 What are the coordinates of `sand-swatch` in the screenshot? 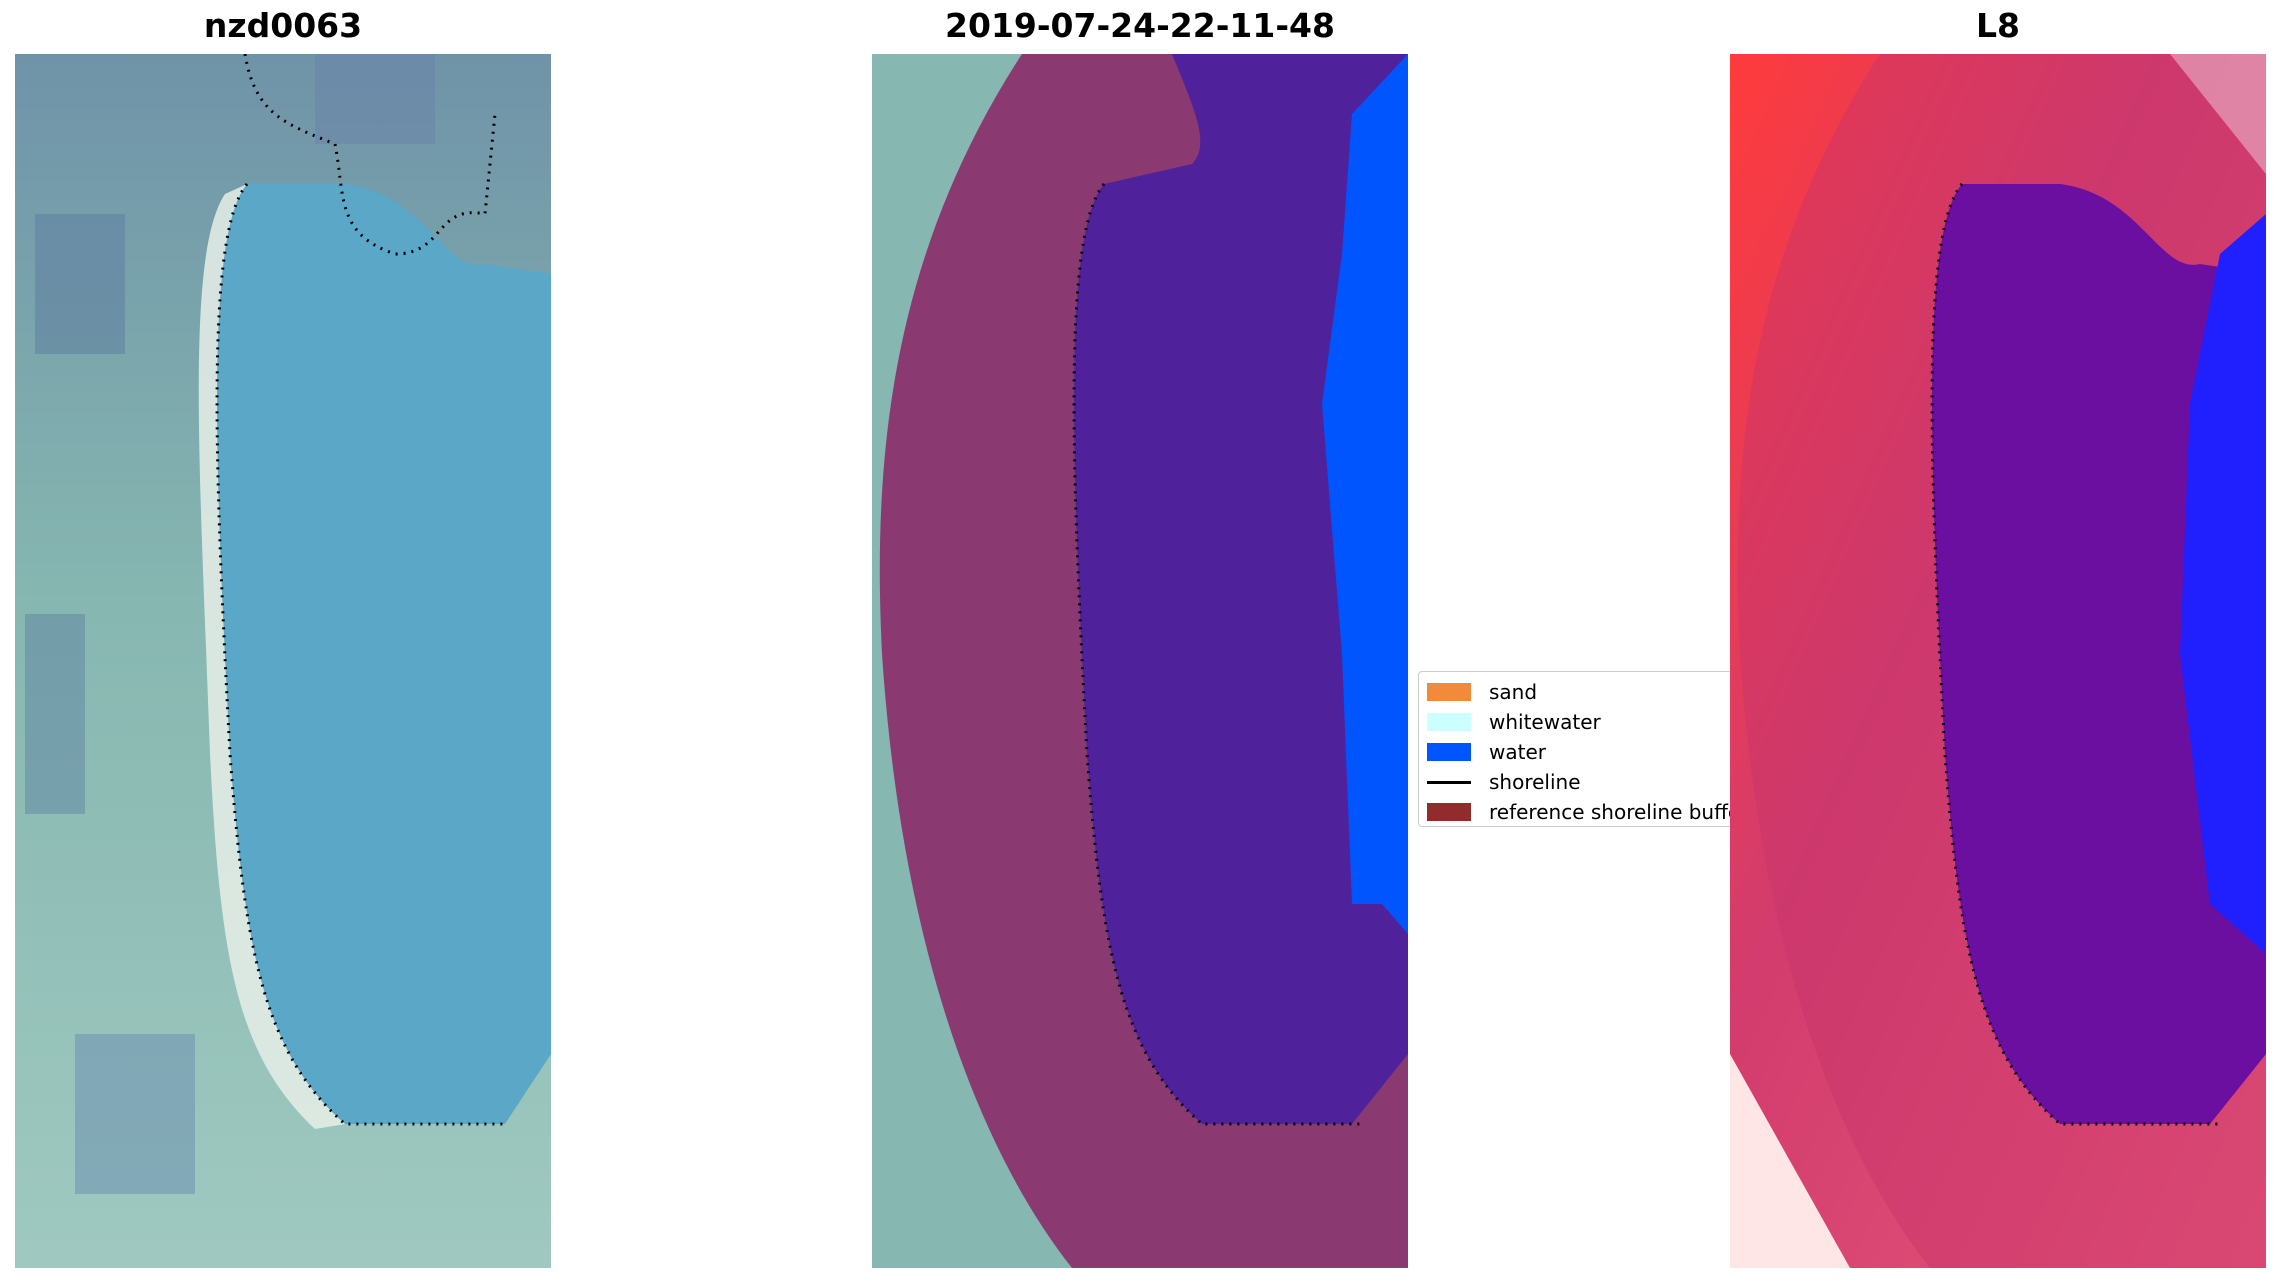 It's located at (1449, 692).